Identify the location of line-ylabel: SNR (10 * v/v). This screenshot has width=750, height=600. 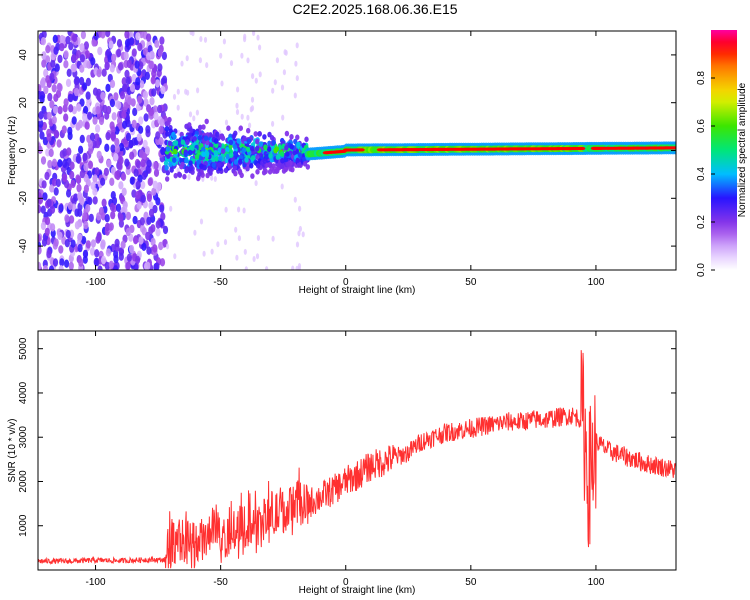
(12, 451).